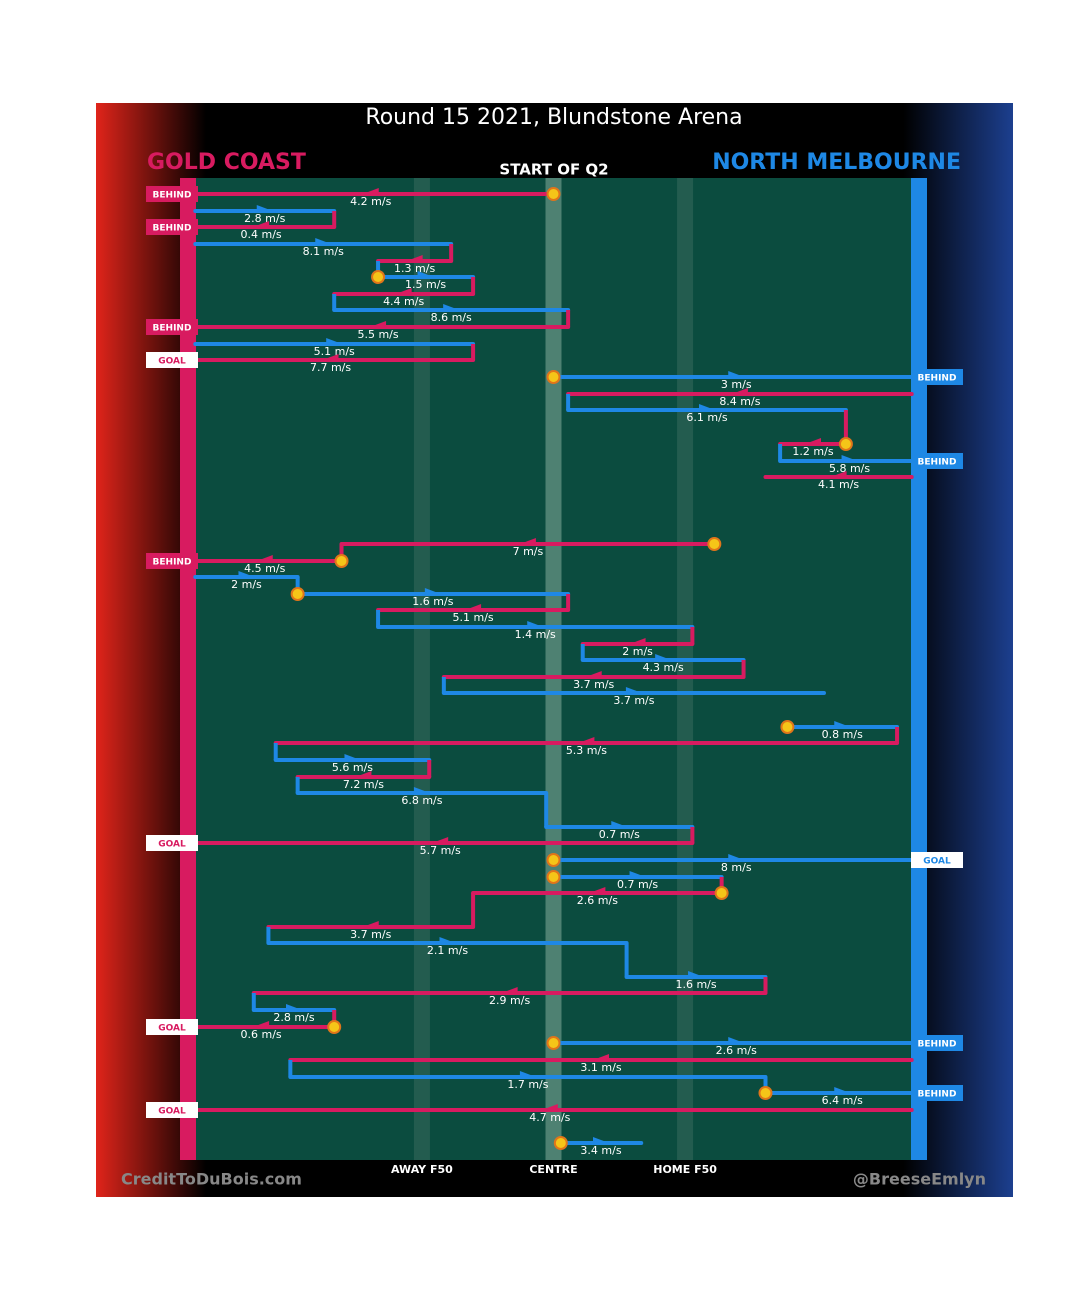  What do you see at coordinates (836, 162) in the screenshot?
I see `away-team: NORTH MELBOURNE` at bounding box center [836, 162].